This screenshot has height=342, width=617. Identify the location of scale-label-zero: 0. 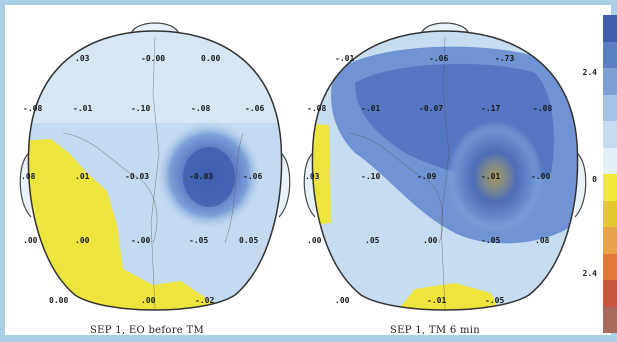
(594, 179).